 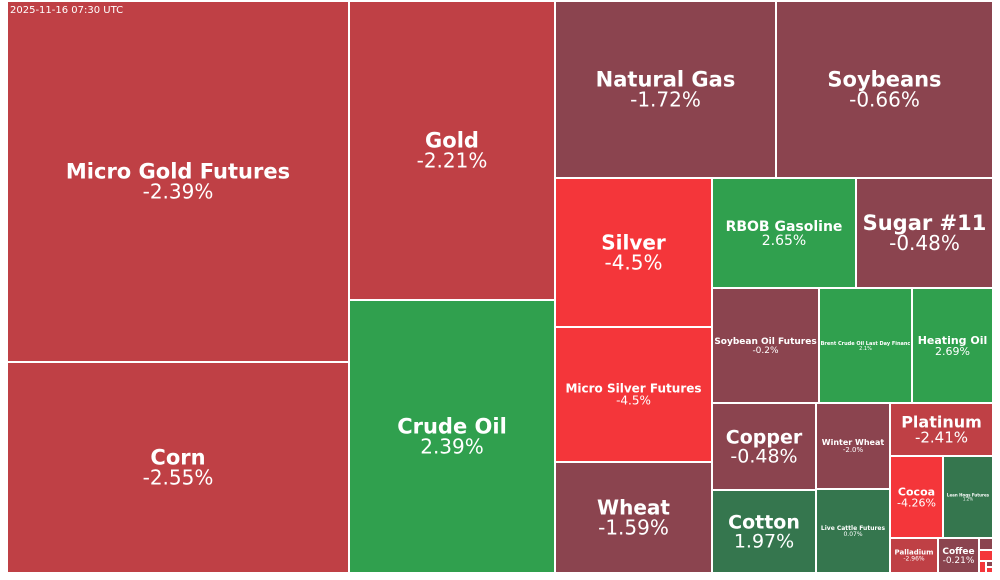 I want to click on tile-change-wheat: -1.59%, so click(x=633, y=528).